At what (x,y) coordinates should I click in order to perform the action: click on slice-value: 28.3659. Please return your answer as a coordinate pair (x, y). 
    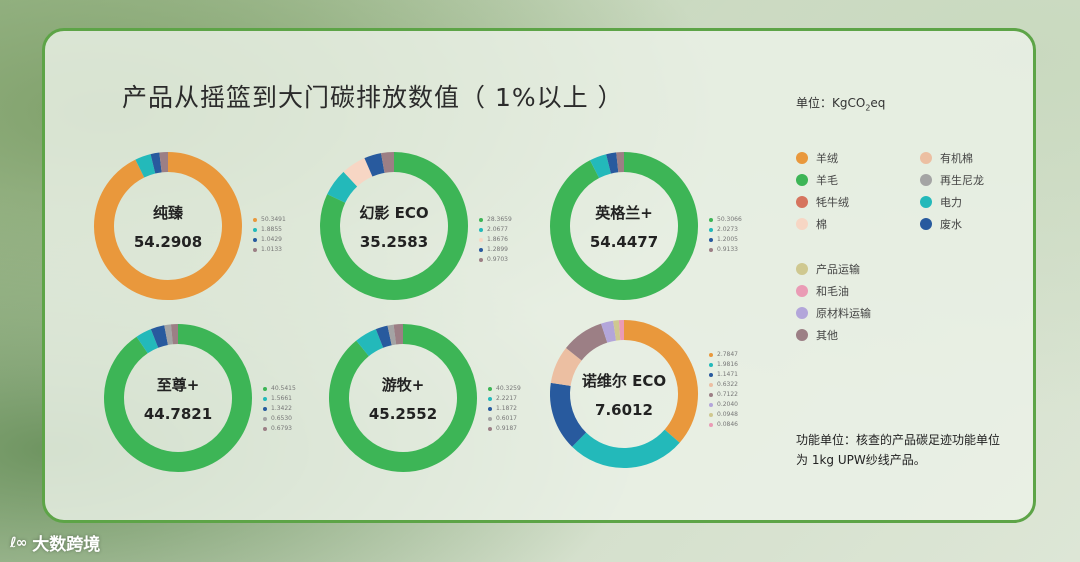
    Looking at the image, I should click on (495, 220).